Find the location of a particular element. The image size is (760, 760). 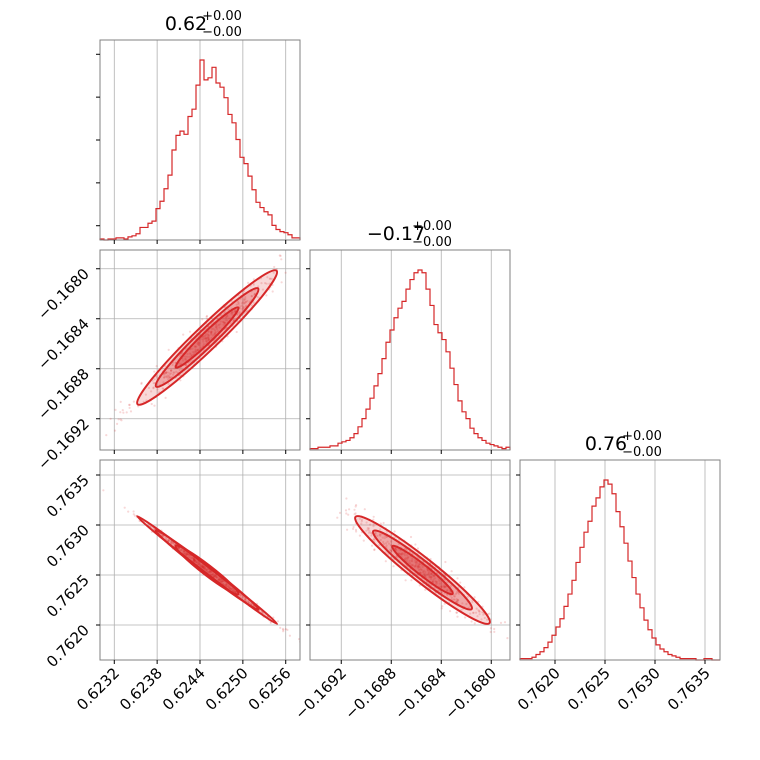

histogram-panel-param-3: 0.7620 0.7625 0.7630 0.7635 0.76+0.00−0.00 is located at coordinates (617, 571).